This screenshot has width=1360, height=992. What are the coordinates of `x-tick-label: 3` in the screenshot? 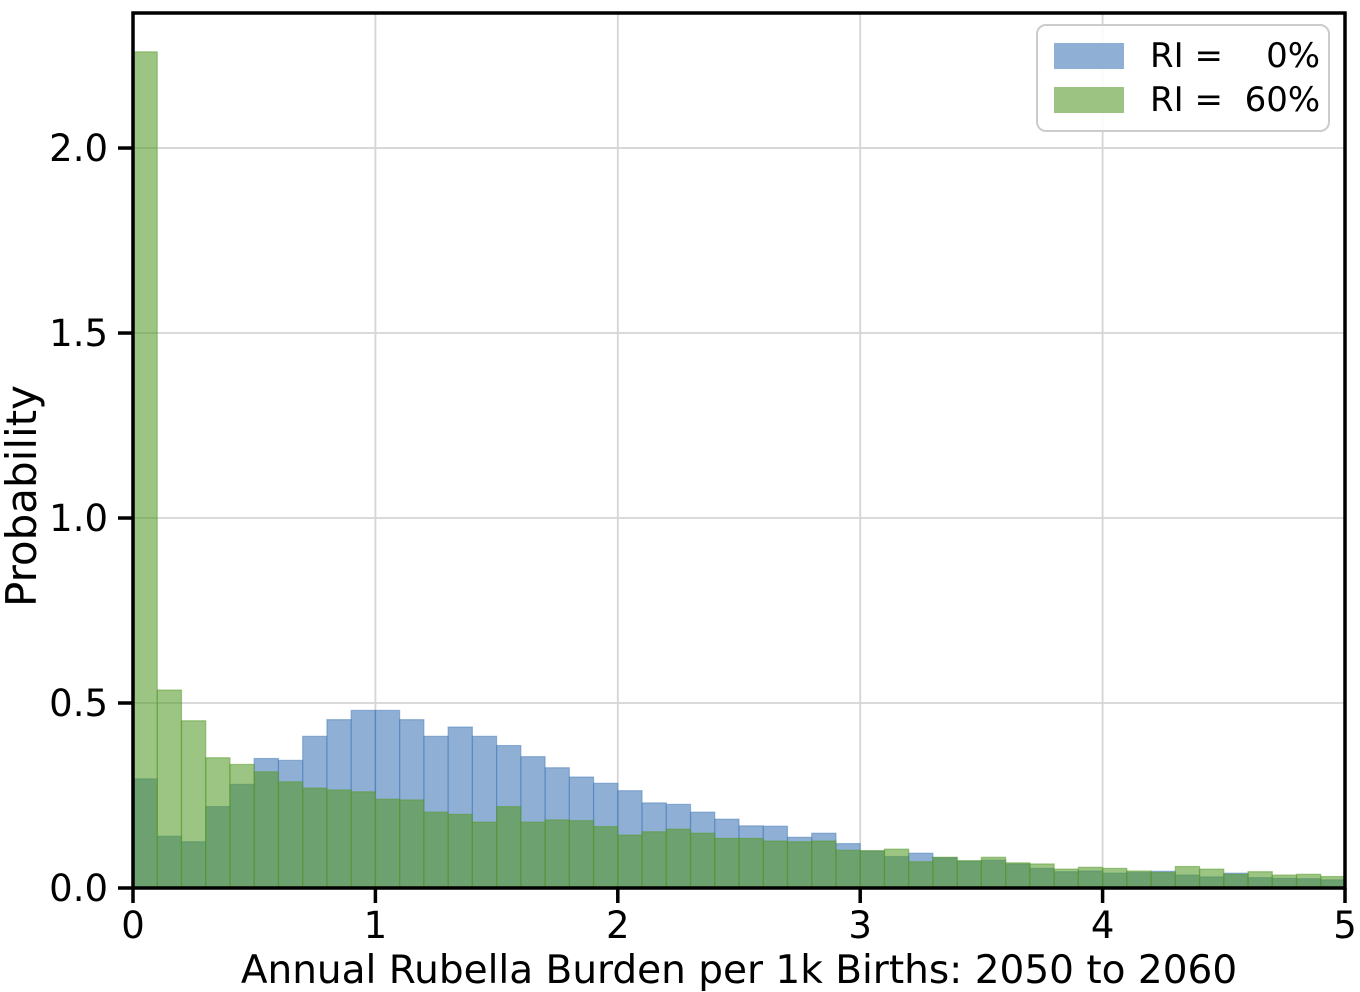 It's located at (860, 925).